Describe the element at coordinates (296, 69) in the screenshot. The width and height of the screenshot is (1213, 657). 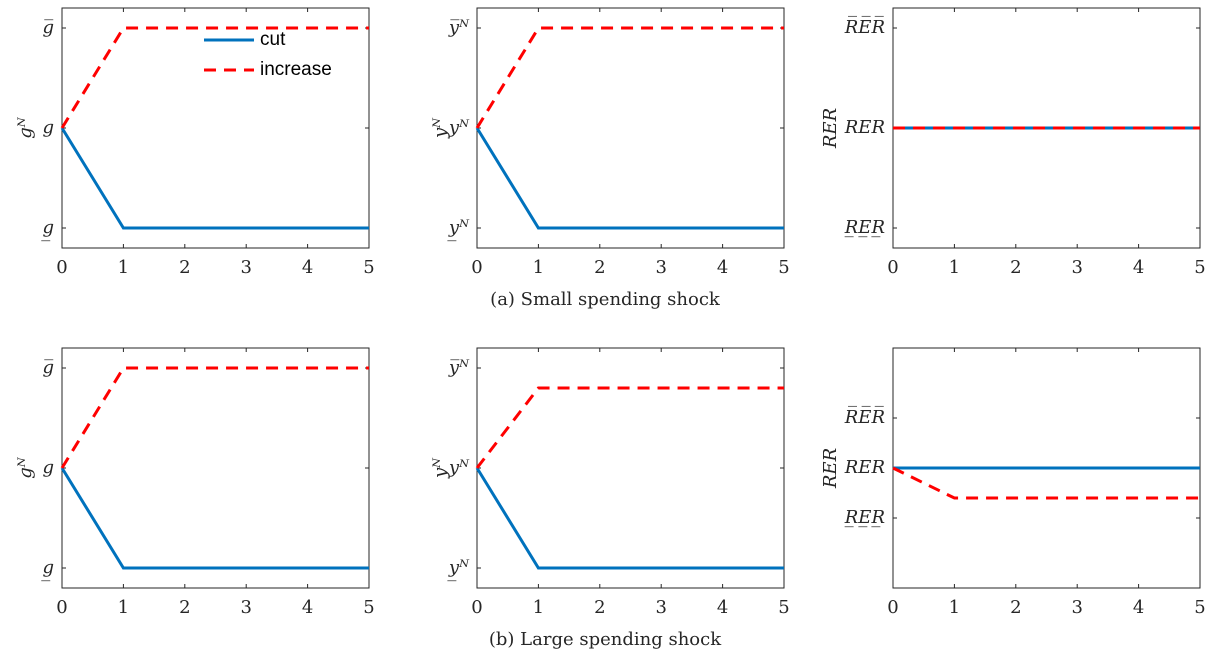
I see `legend-label: increase` at that location.